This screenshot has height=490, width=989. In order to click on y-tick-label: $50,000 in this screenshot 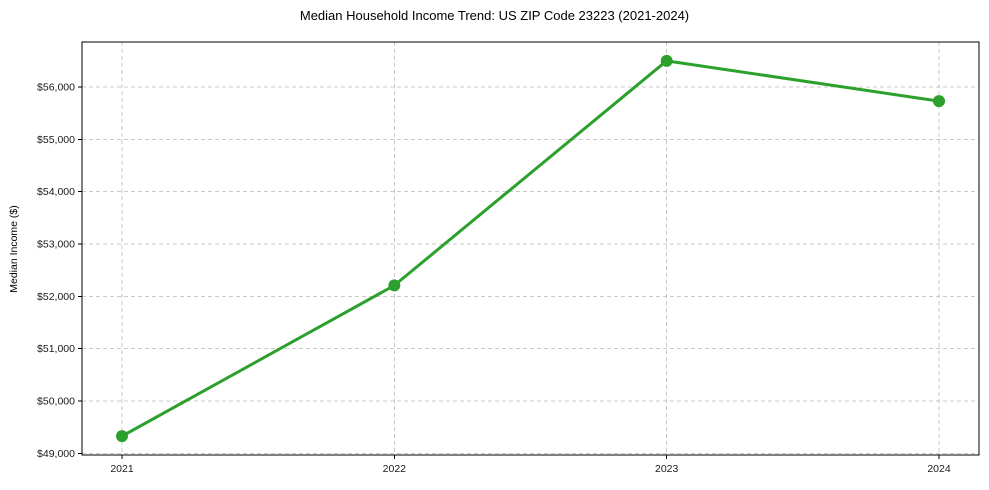, I will do `click(56, 402)`.